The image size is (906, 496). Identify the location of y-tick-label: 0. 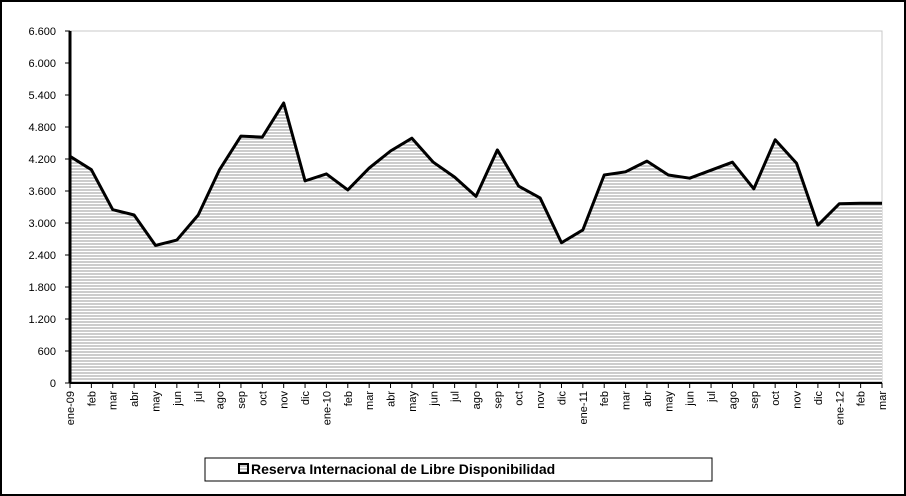
(53, 384).